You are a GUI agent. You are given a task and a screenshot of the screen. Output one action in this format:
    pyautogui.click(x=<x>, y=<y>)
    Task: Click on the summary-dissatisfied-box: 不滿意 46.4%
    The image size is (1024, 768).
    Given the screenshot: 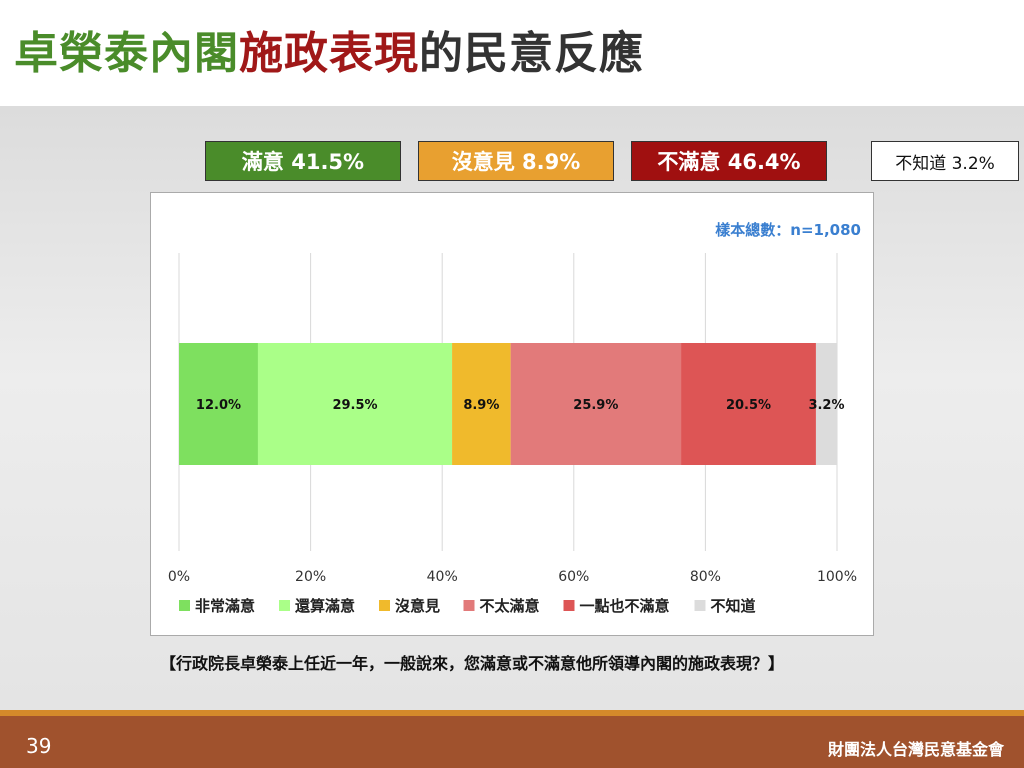 What is the action you would take?
    pyautogui.click(x=729, y=161)
    